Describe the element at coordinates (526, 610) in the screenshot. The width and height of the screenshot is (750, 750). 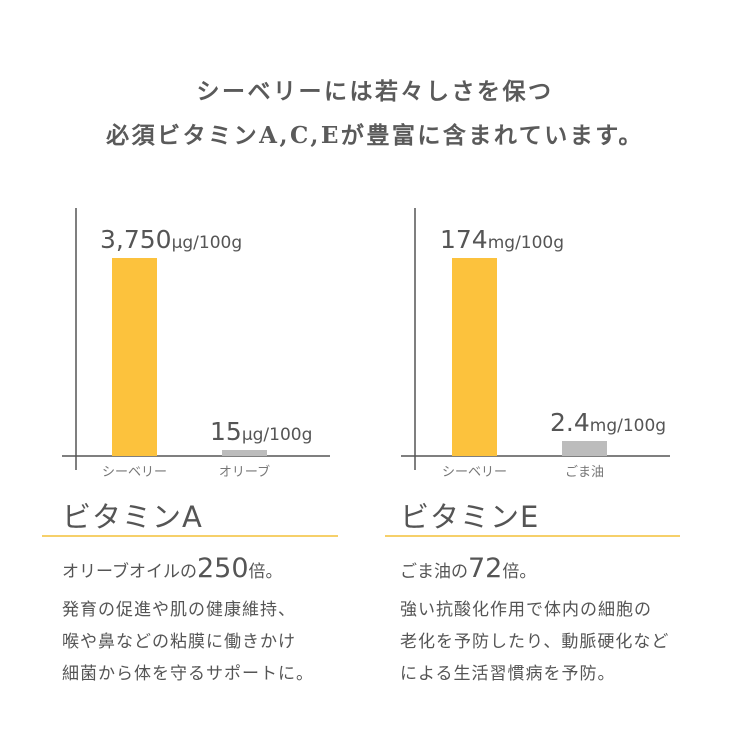
I see `vitamin-e-desc-line: 強い抗酸化作用で体内の細胞の` at that location.